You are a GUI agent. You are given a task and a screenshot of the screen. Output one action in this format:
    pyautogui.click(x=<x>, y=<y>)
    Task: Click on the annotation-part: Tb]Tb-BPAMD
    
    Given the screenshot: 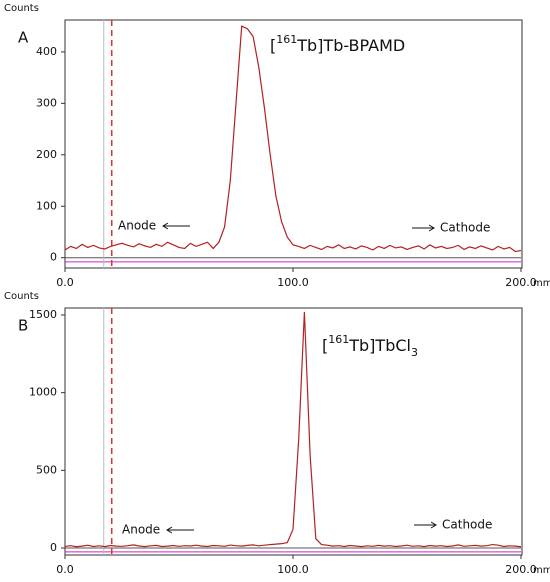 What is the action you would take?
    pyautogui.click(x=350, y=45)
    